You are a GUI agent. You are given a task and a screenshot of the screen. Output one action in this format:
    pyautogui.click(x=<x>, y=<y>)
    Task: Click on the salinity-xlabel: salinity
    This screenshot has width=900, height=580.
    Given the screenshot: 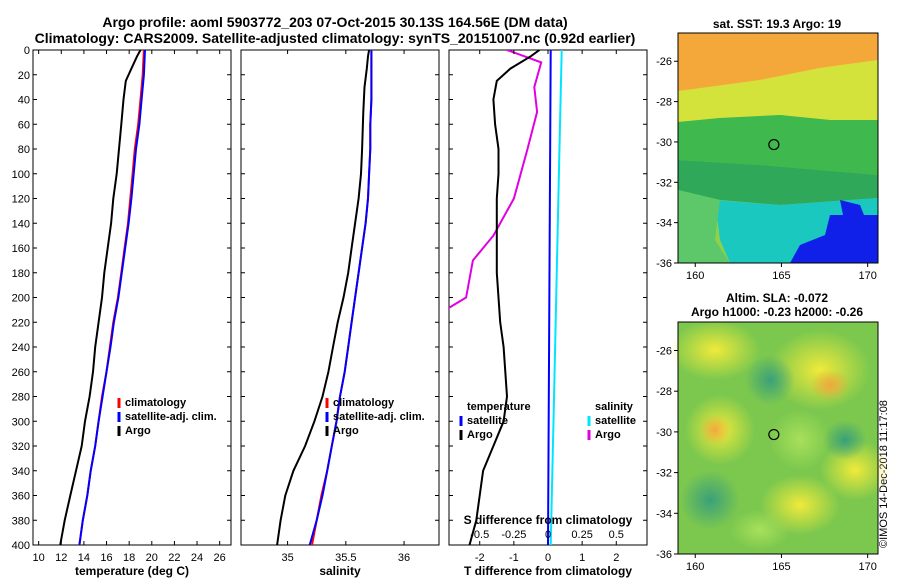 What is the action you would take?
    pyautogui.click(x=340, y=571)
    